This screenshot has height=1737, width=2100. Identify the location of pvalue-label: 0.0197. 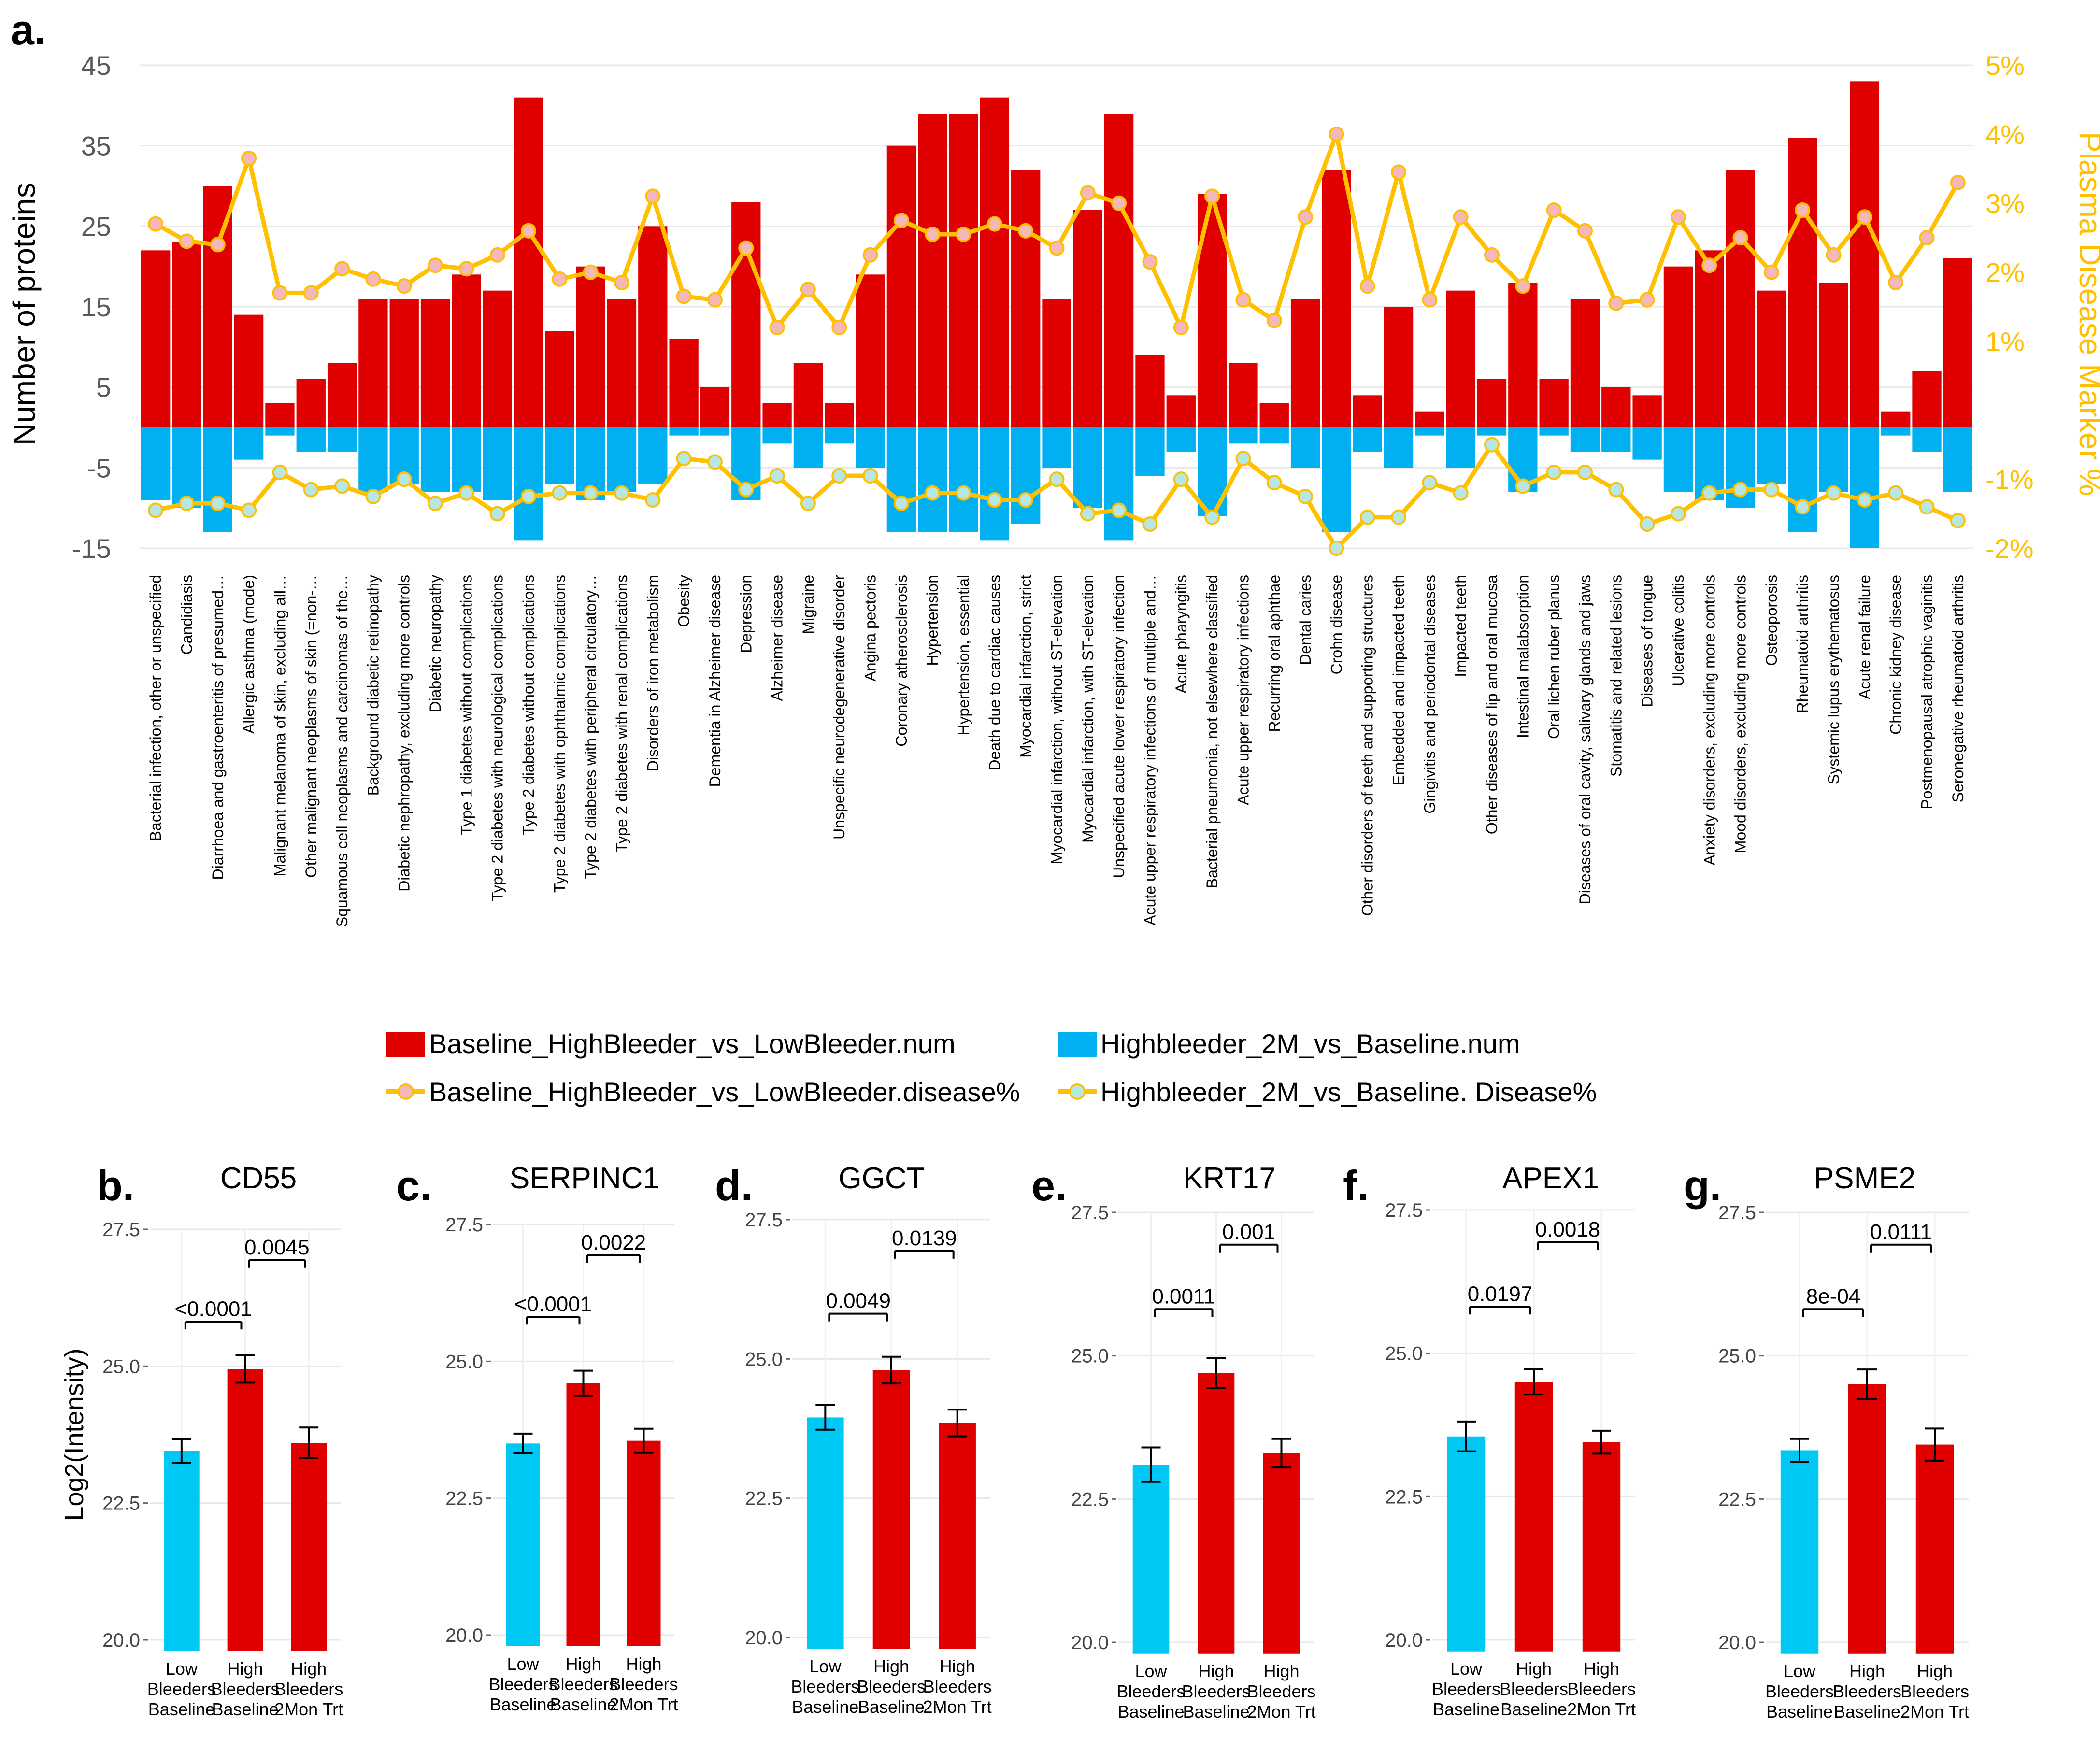
(1500, 1294).